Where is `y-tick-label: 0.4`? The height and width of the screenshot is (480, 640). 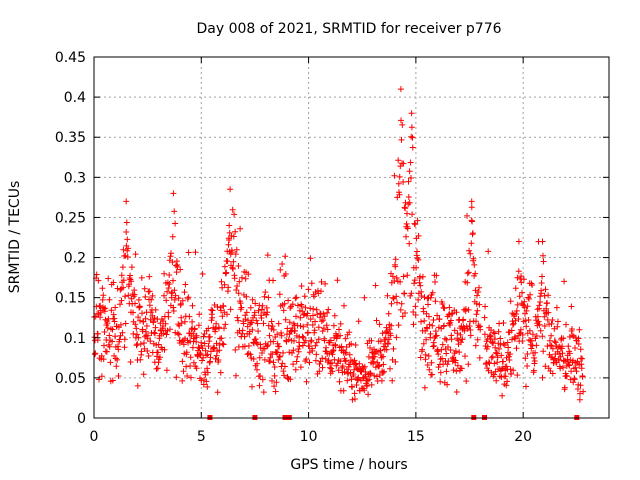
y-tick-label: 0.4 is located at coordinates (75, 98).